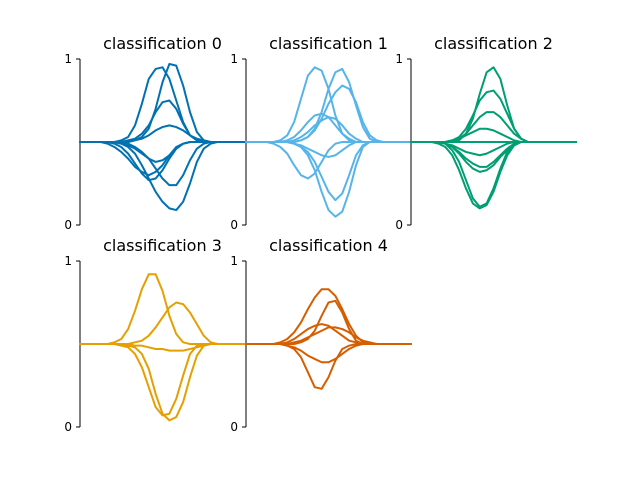 The width and height of the screenshot is (640, 480). Describe the element at coordinates (162, 245) in the screenshot. I see `panel-title: classification 3` at that location.